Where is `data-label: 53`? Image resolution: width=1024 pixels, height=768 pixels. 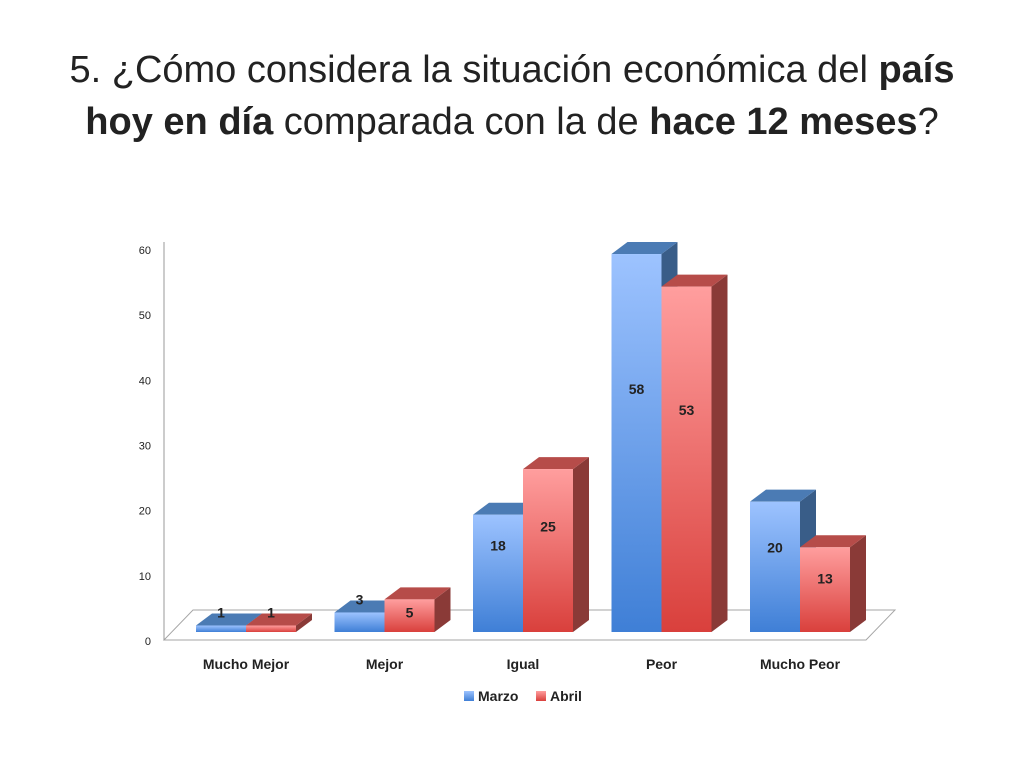 data-label: 53 is located at coordinates (687, 410).